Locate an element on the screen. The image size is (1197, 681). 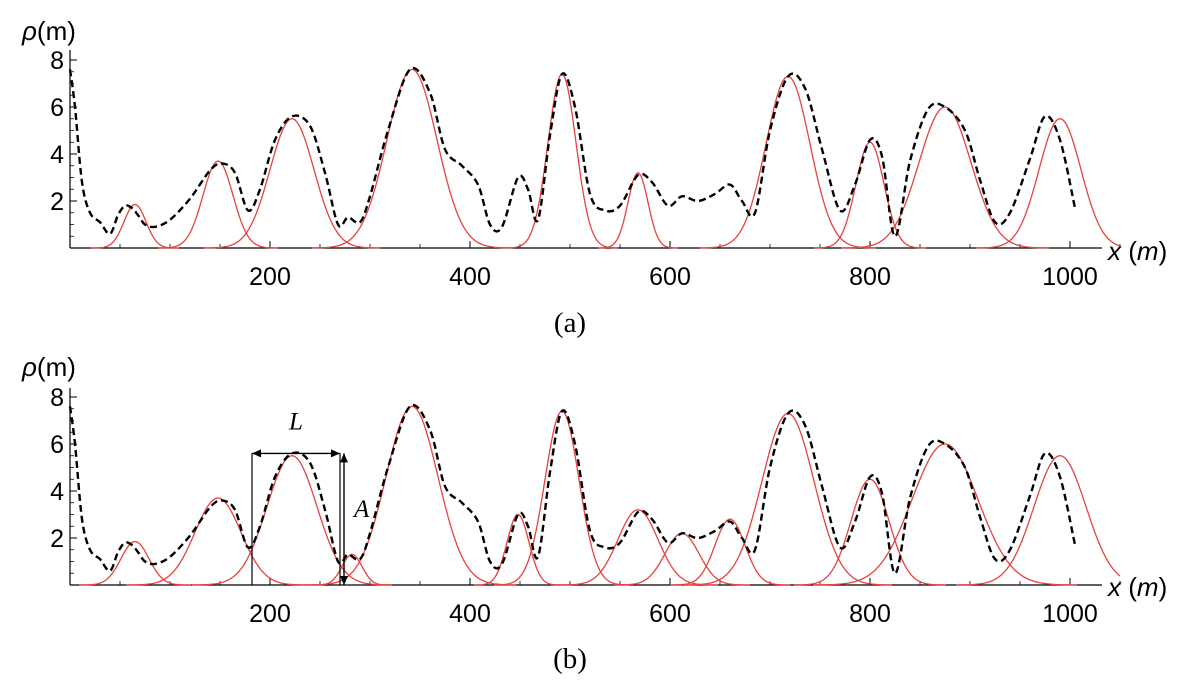
panel-caption: (a) is located at coordinates (570, 323).